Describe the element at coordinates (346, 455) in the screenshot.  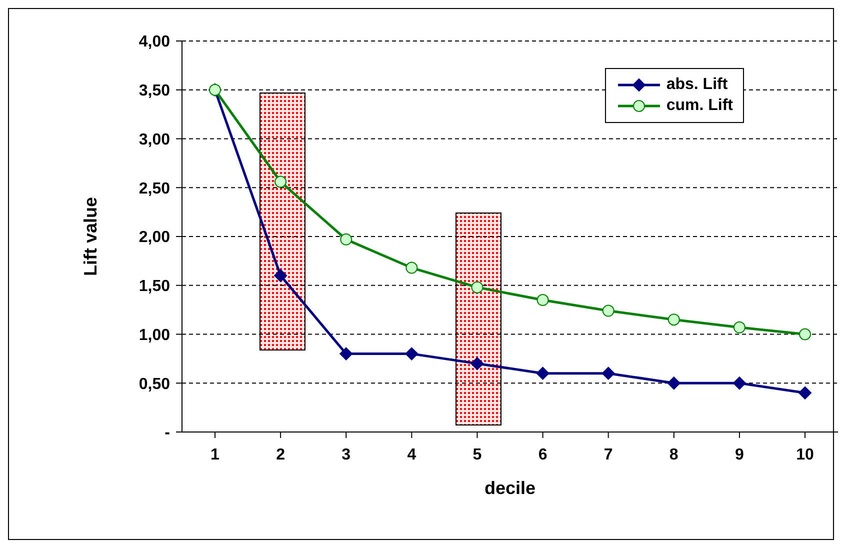
I see `x-tick-label: 3` at that location.